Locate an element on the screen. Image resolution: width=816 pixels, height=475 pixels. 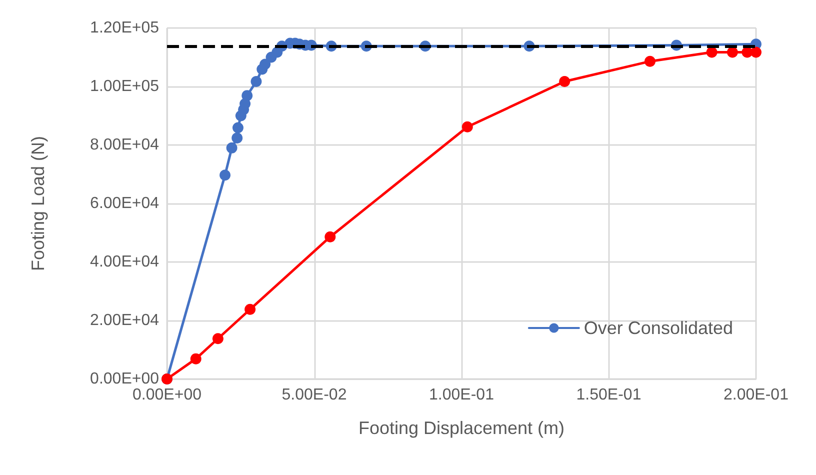
y-tick-label: 1.20E+05 is located at coordinates (125, 28).